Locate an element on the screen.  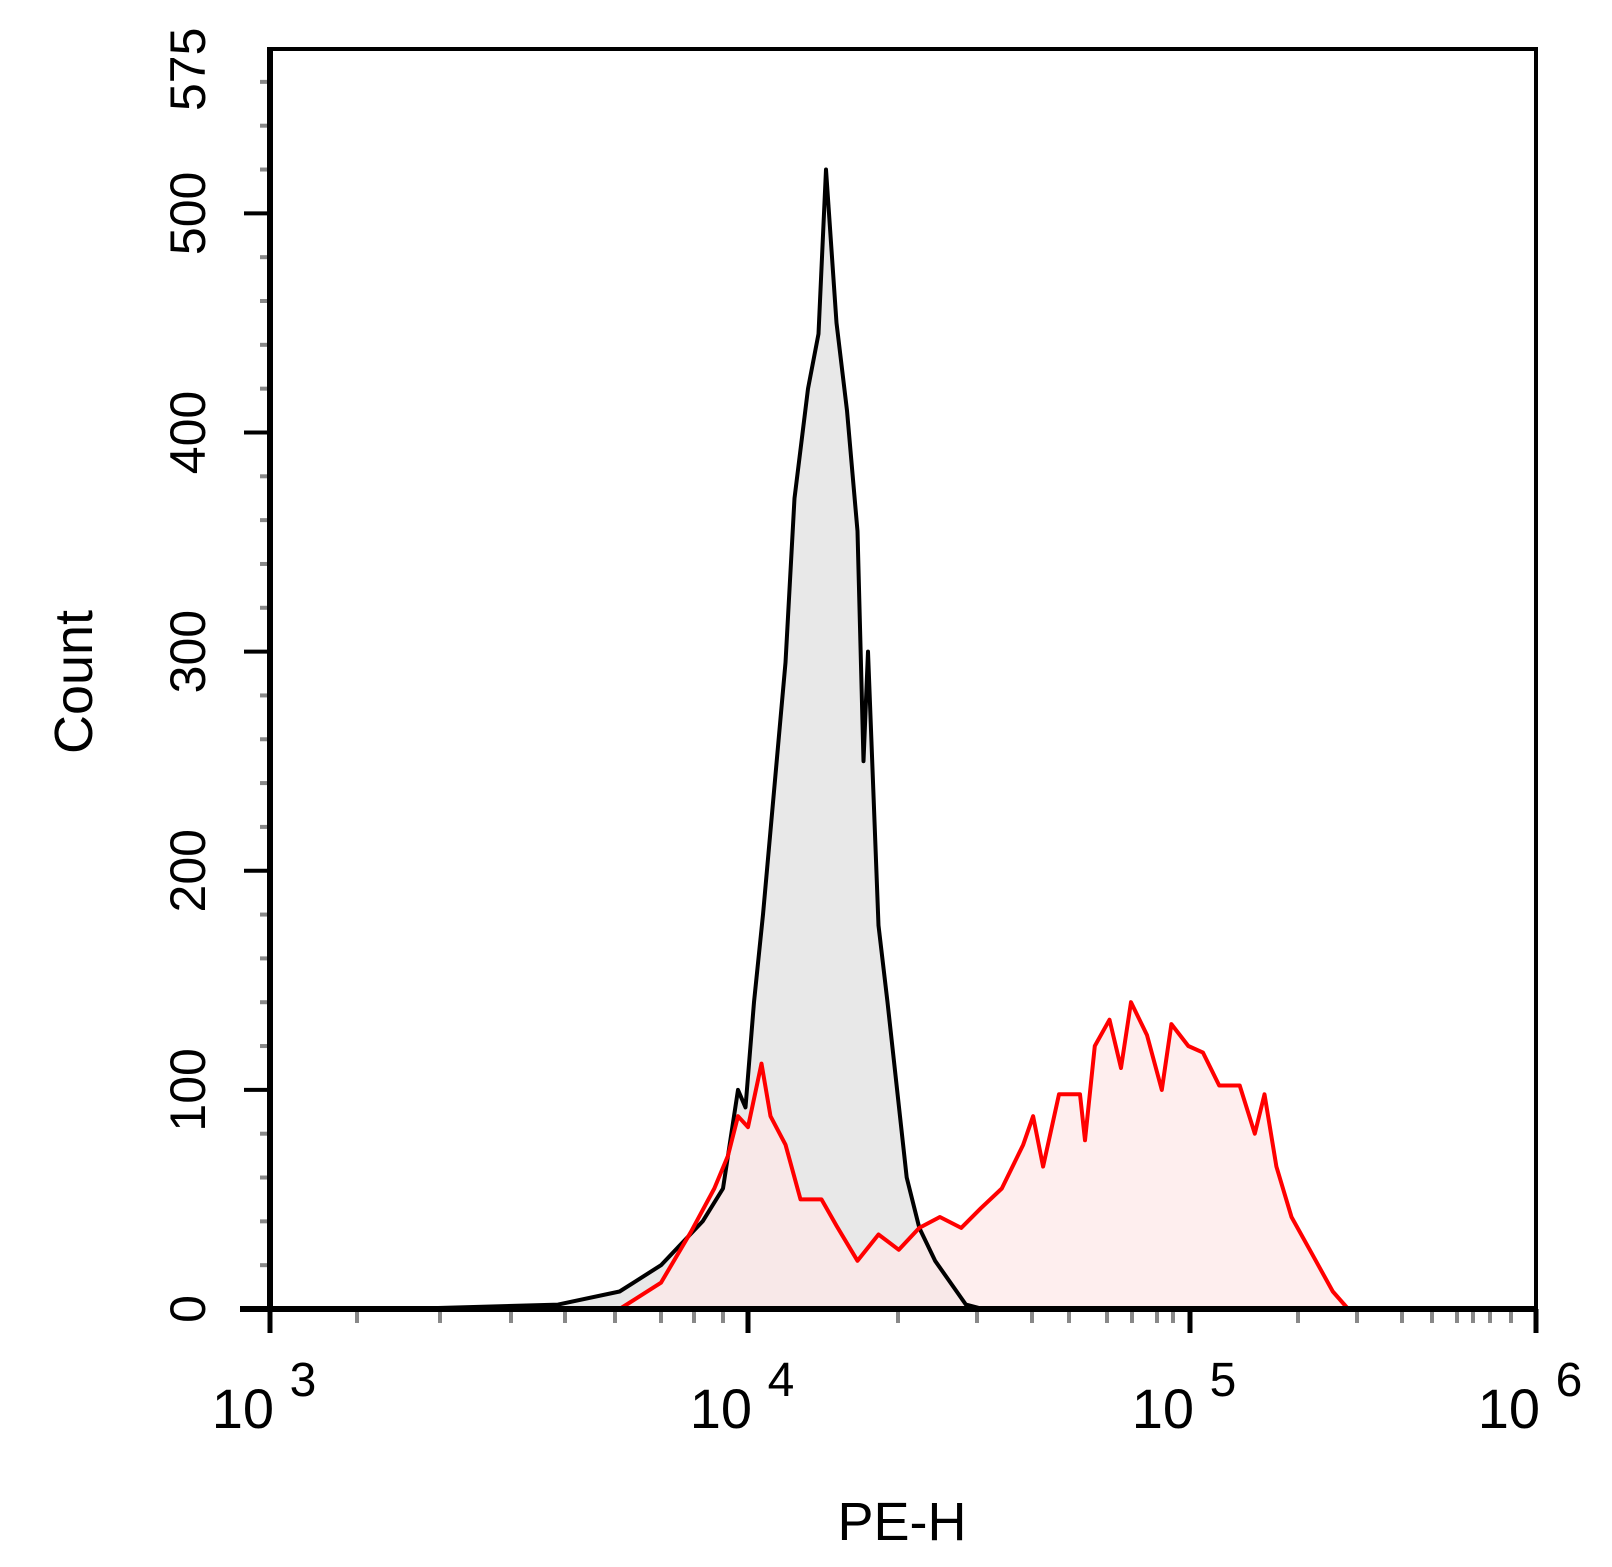
x-tick-exponent: 3 is located at coordinates (303, 1380).